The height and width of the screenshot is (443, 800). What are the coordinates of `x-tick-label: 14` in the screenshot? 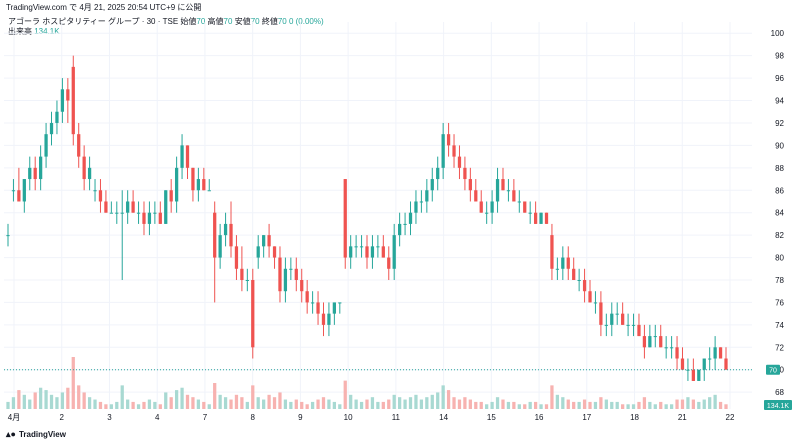 It's located at (443, 417).